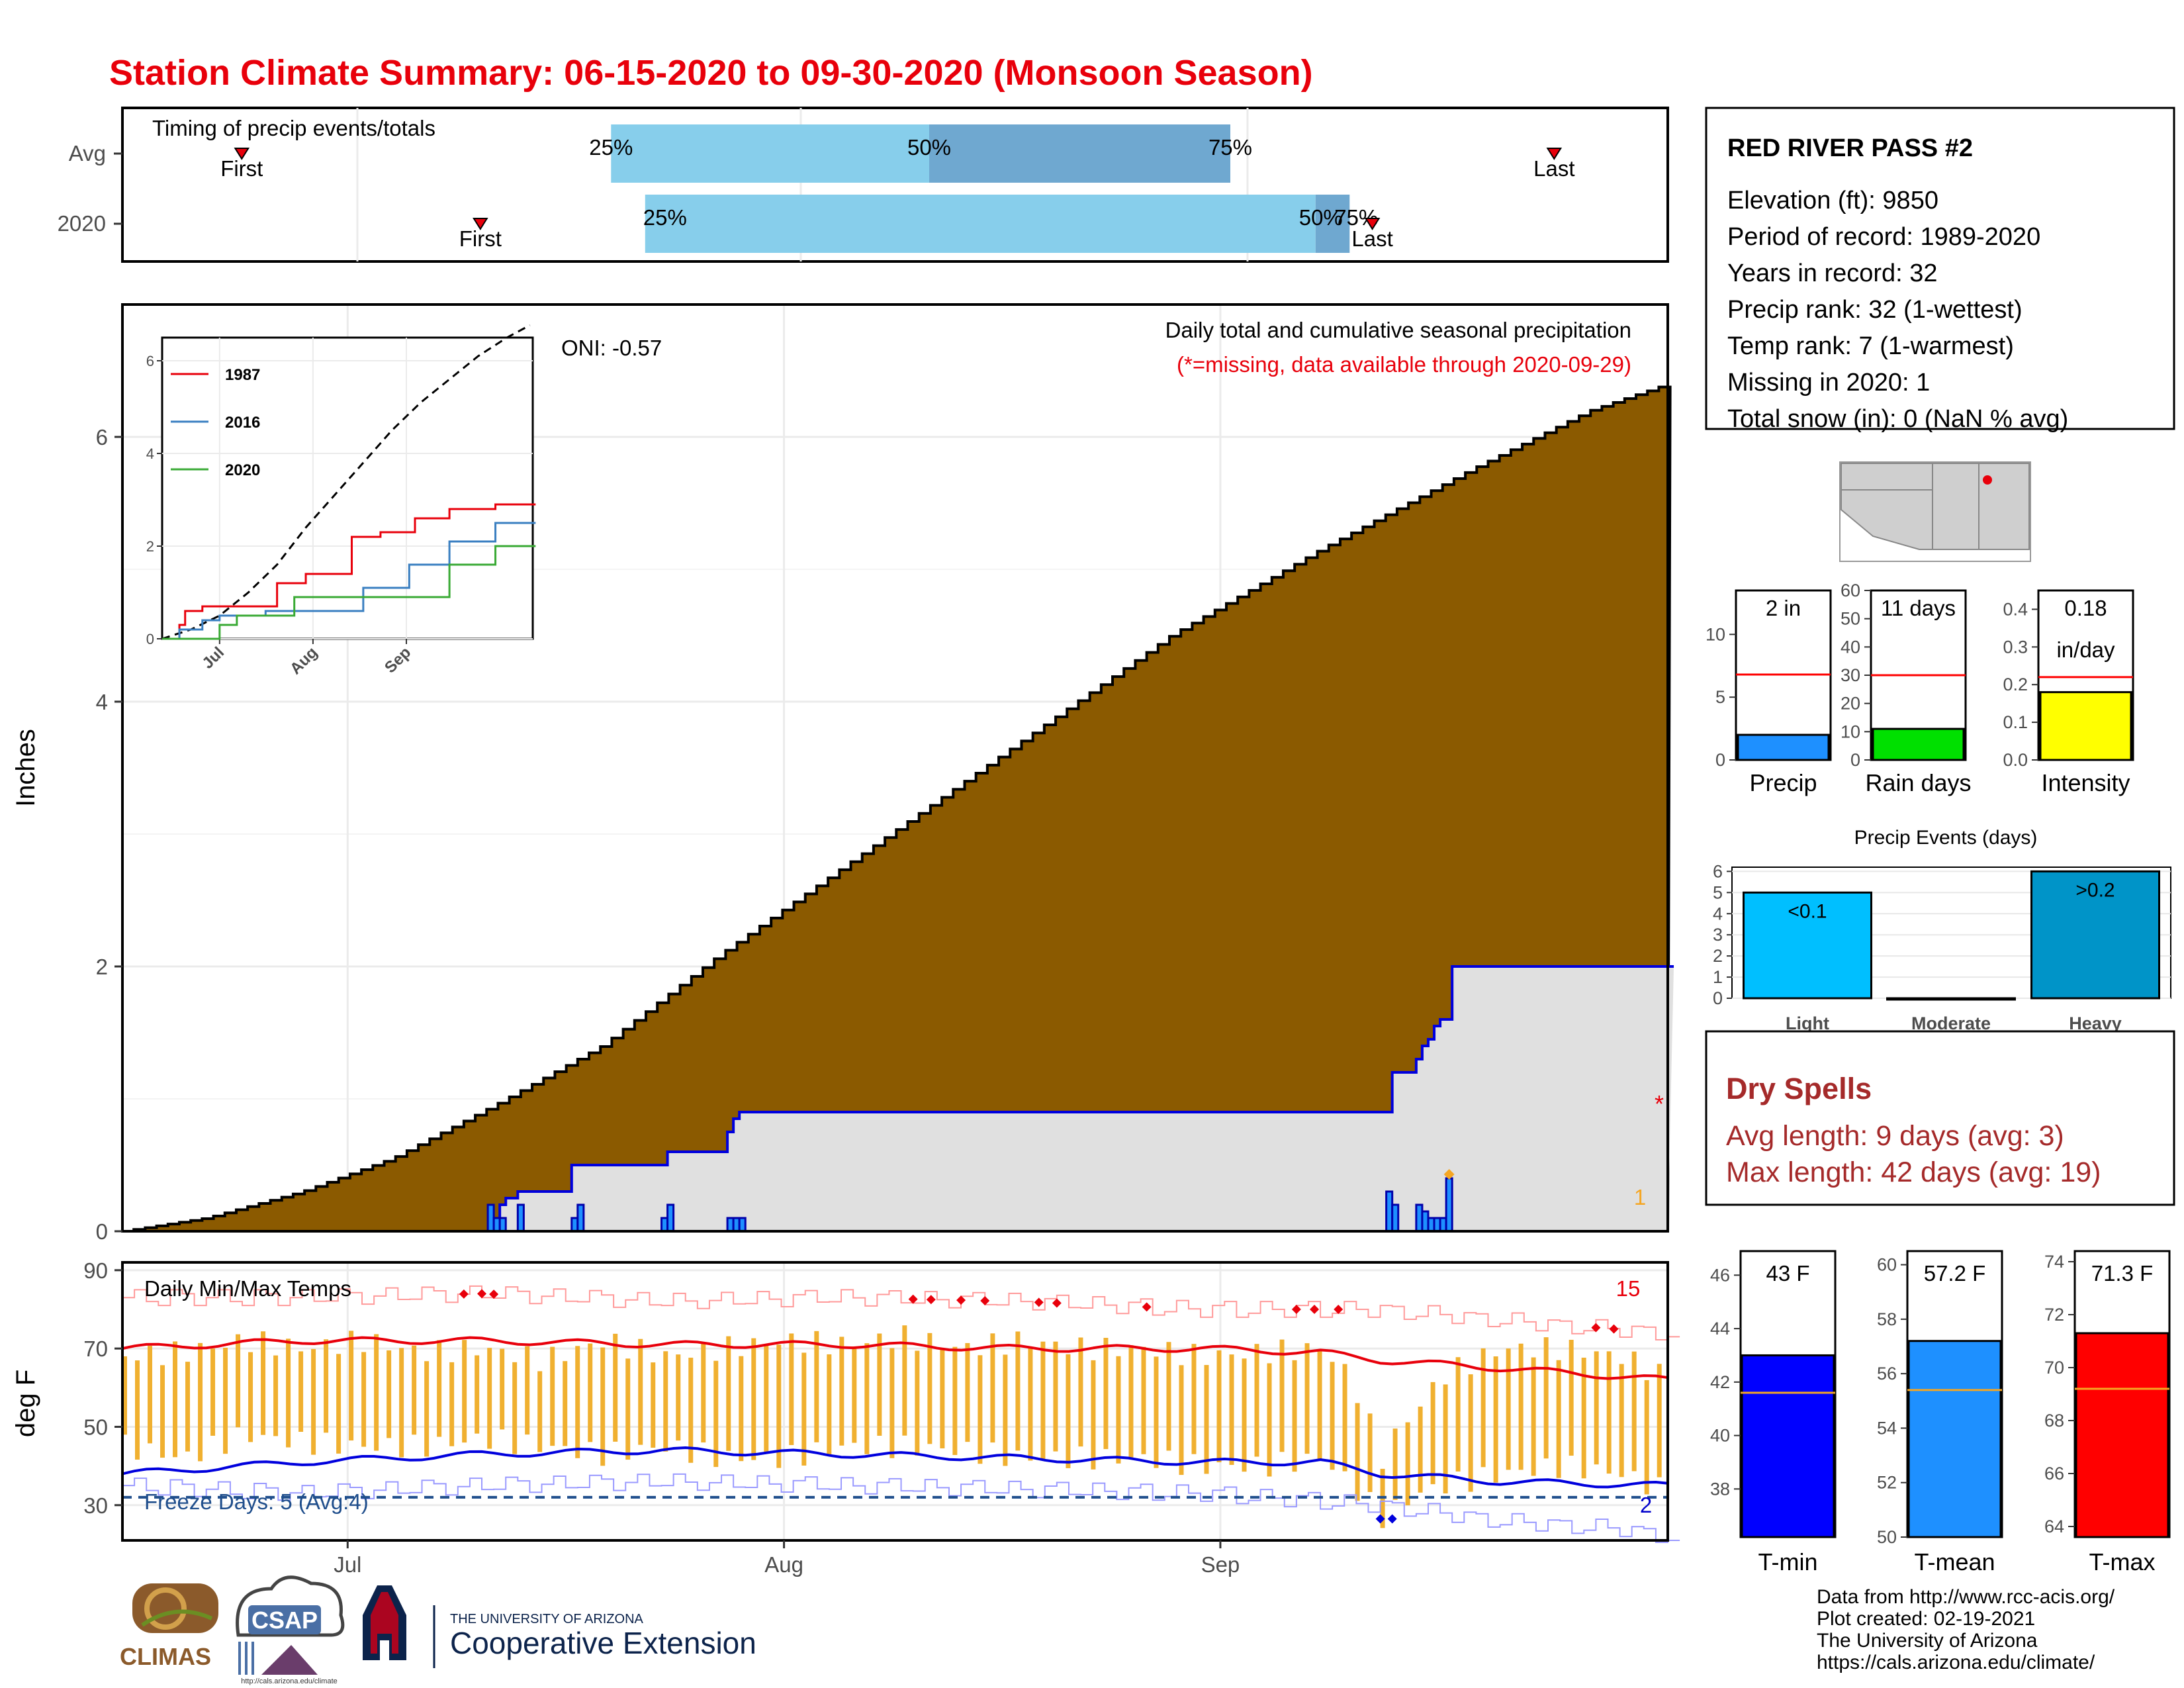 The height and width of the screenshot is (1688, 2184). What do you see at coordinates (1555, 154) in the screenshot?
I see `last-event-marker` at bounding box center [1555, 154].